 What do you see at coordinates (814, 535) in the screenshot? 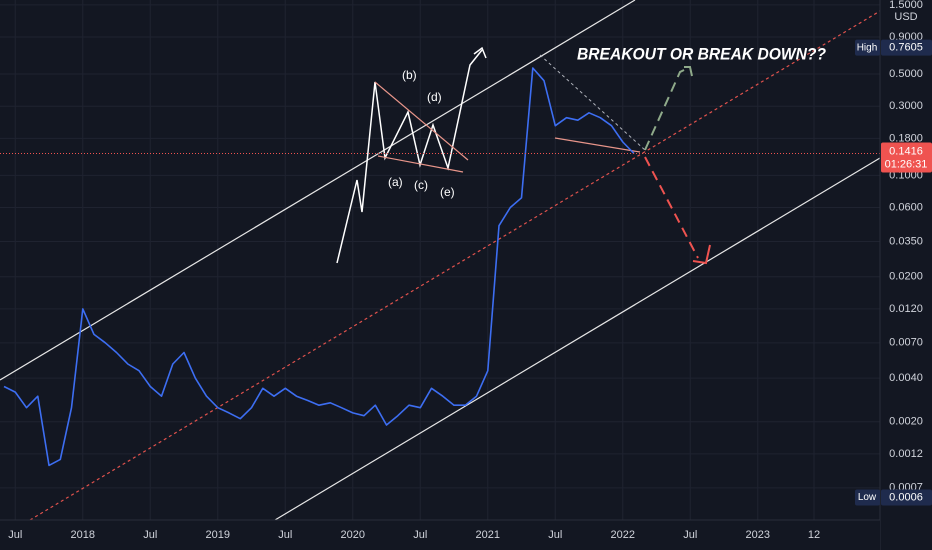
I see `x-tick-label: 12` at bounding box center [814, 535].